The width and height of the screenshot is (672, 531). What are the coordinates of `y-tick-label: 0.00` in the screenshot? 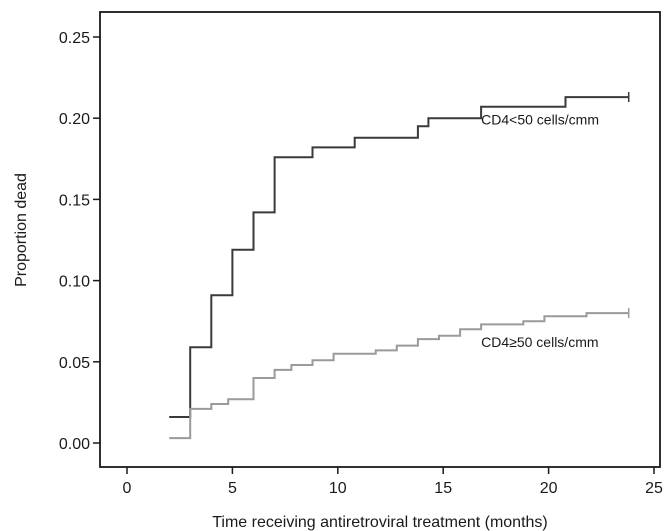 It's located at (74, 444).